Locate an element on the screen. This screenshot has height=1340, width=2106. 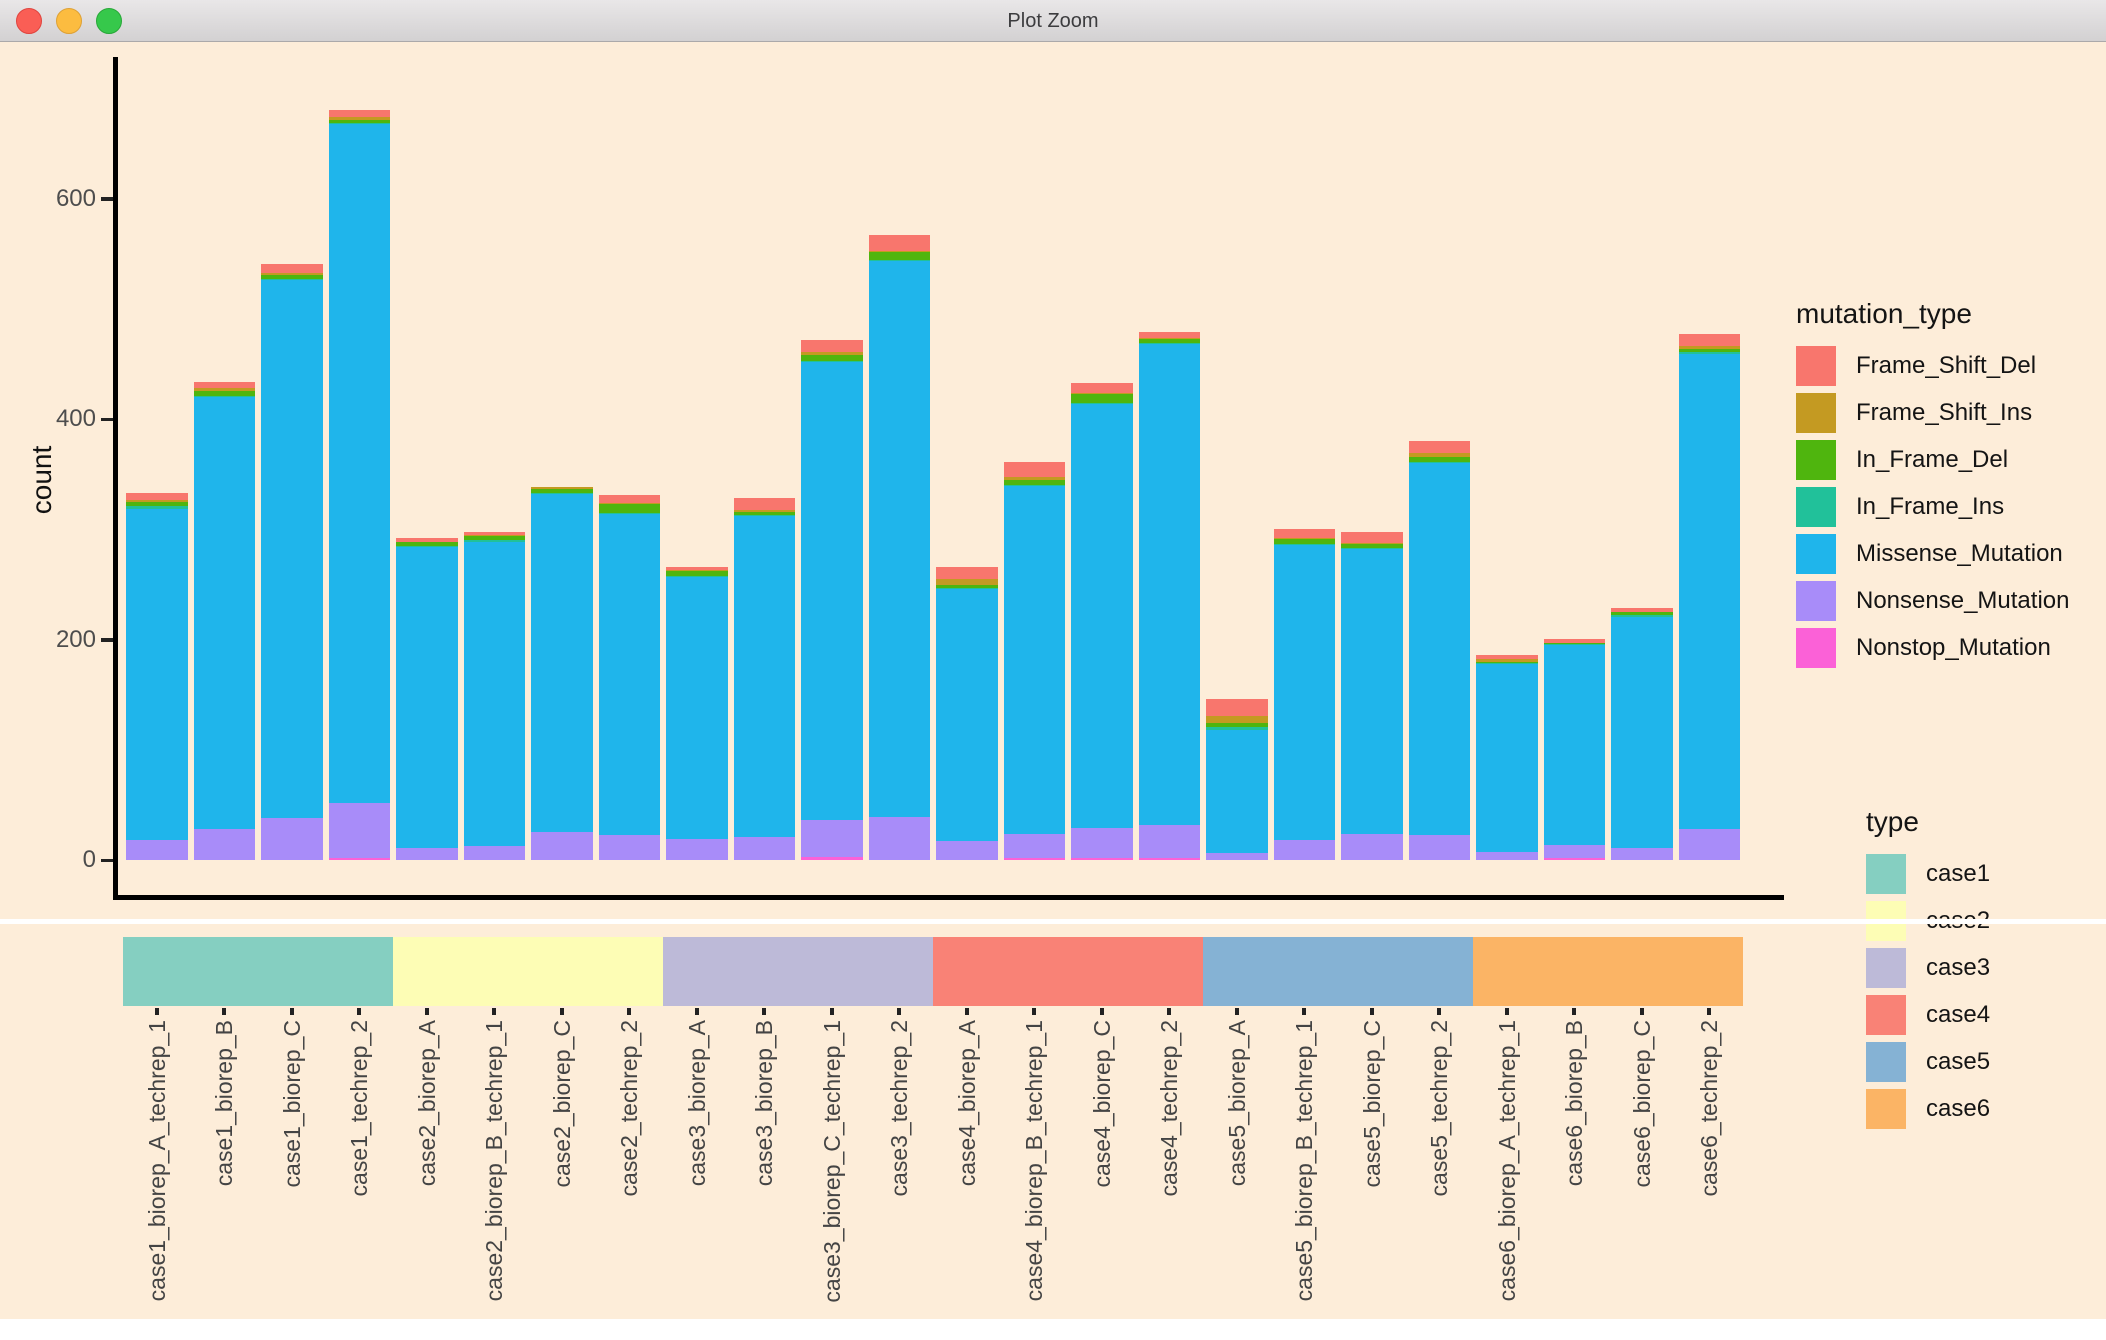
panel-separator-line is located at coordinates (1053, 921).